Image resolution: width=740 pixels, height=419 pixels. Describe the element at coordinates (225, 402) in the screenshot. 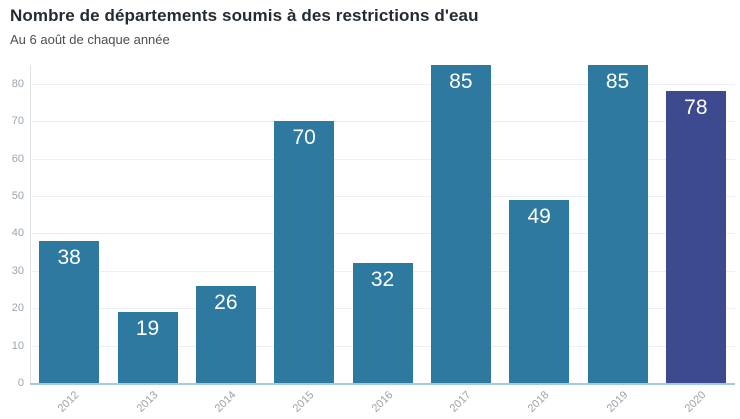

I see `x-axis-label-2014: 2014` at that location.